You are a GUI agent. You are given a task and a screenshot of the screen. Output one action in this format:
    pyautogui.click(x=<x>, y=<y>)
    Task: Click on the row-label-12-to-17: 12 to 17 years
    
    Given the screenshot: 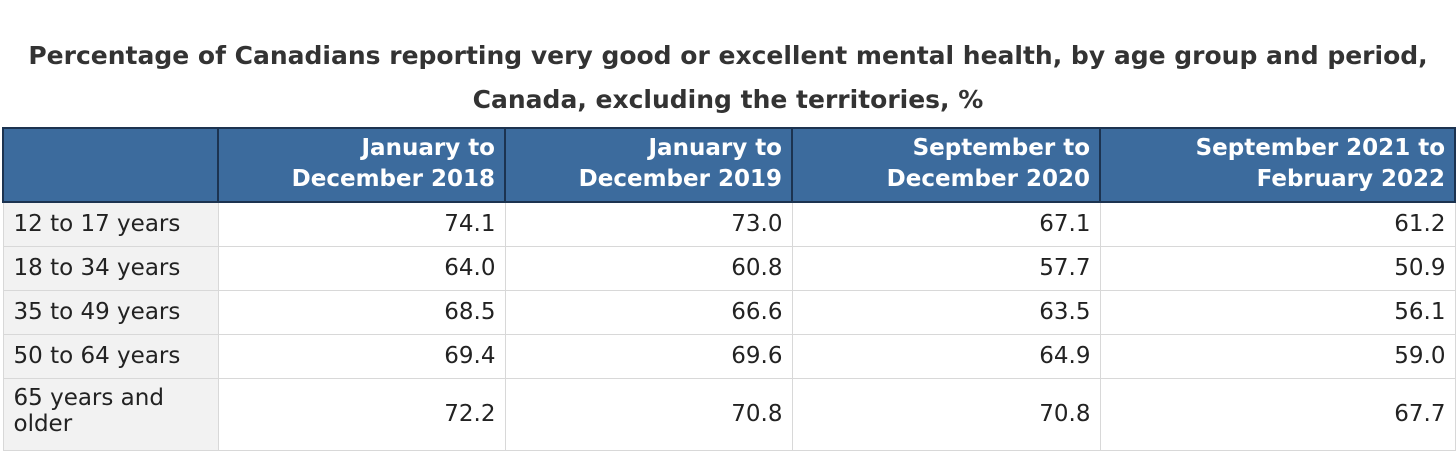 What is the action you would take?
    pyautogui.click(x=110, y=224)
    